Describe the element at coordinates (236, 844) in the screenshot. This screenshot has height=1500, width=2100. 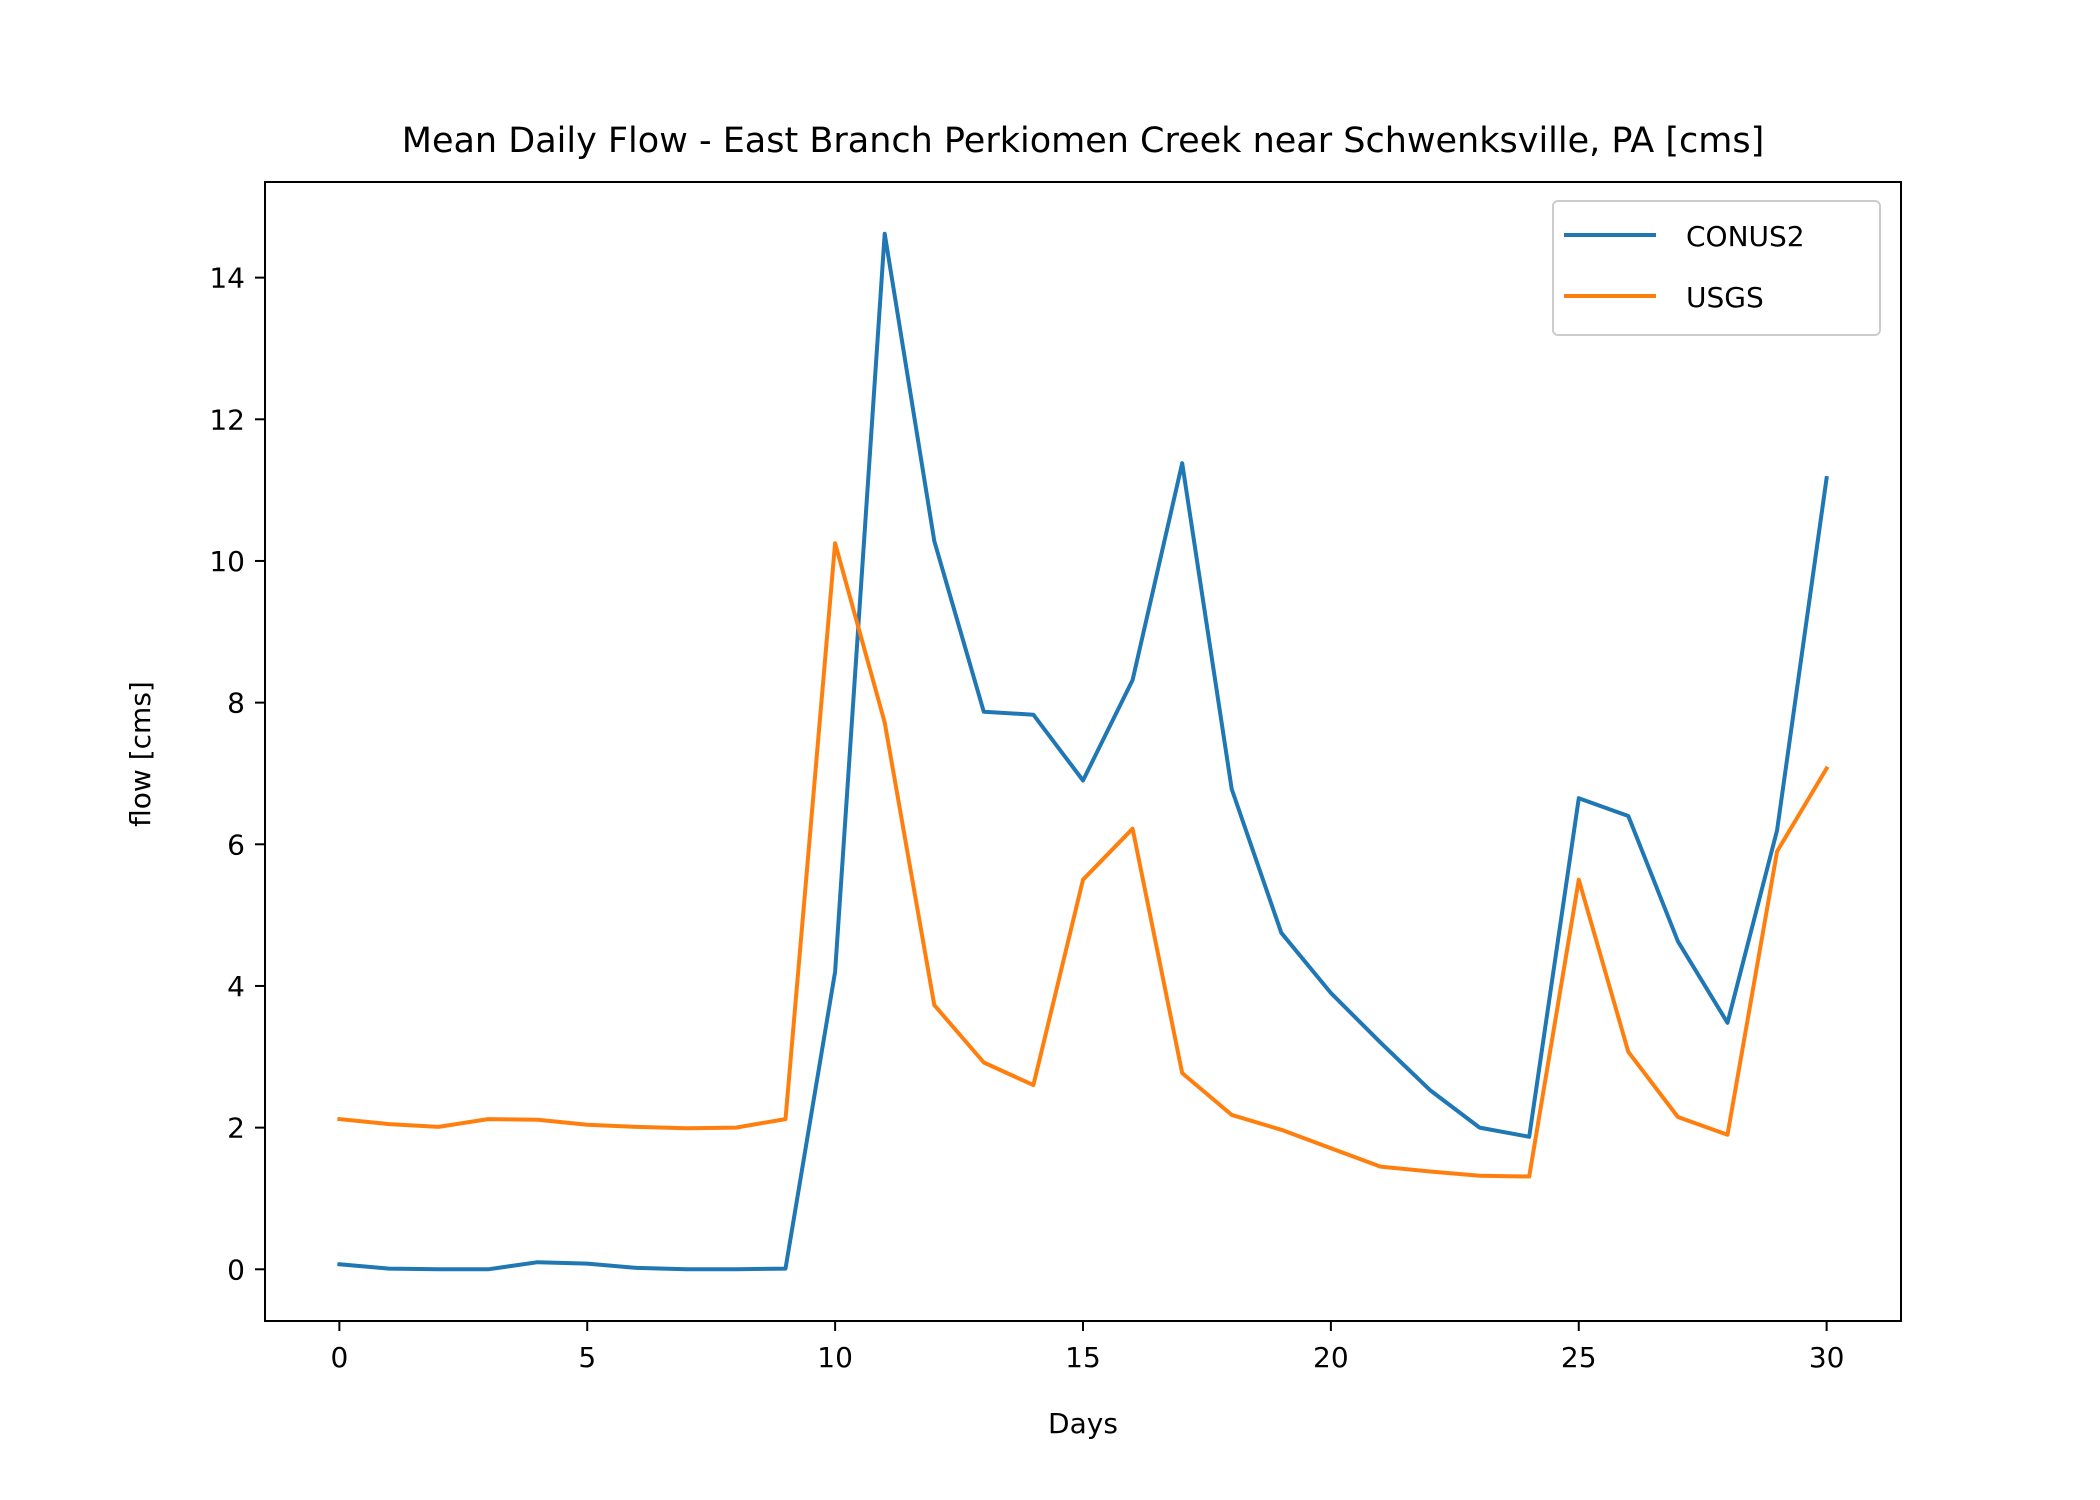
I see `y-tick-label: 6` at that location.